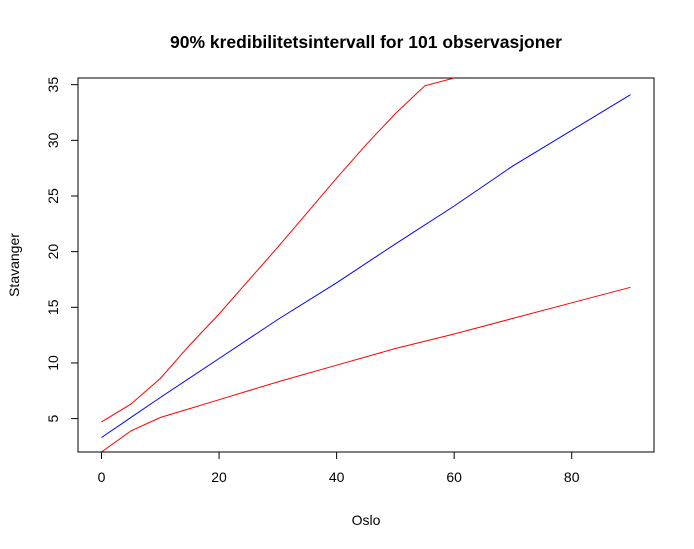  Describe the element at coordinates (366, 520) in the screenshot. I see `x-axis-label: Oslo` at that location.